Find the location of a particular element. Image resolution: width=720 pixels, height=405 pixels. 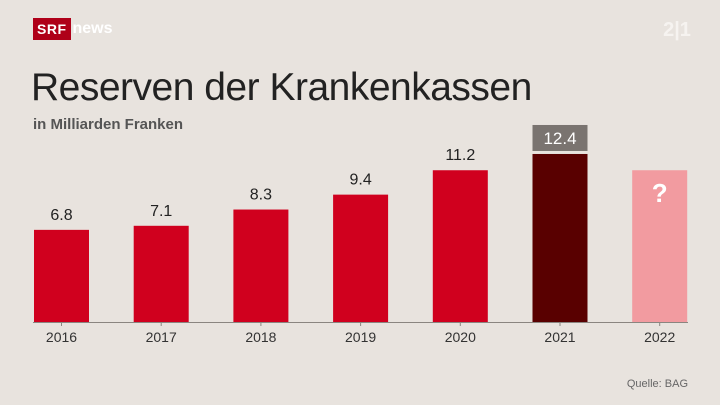

data-label-box-2021 is located at coordinates (560, 137).